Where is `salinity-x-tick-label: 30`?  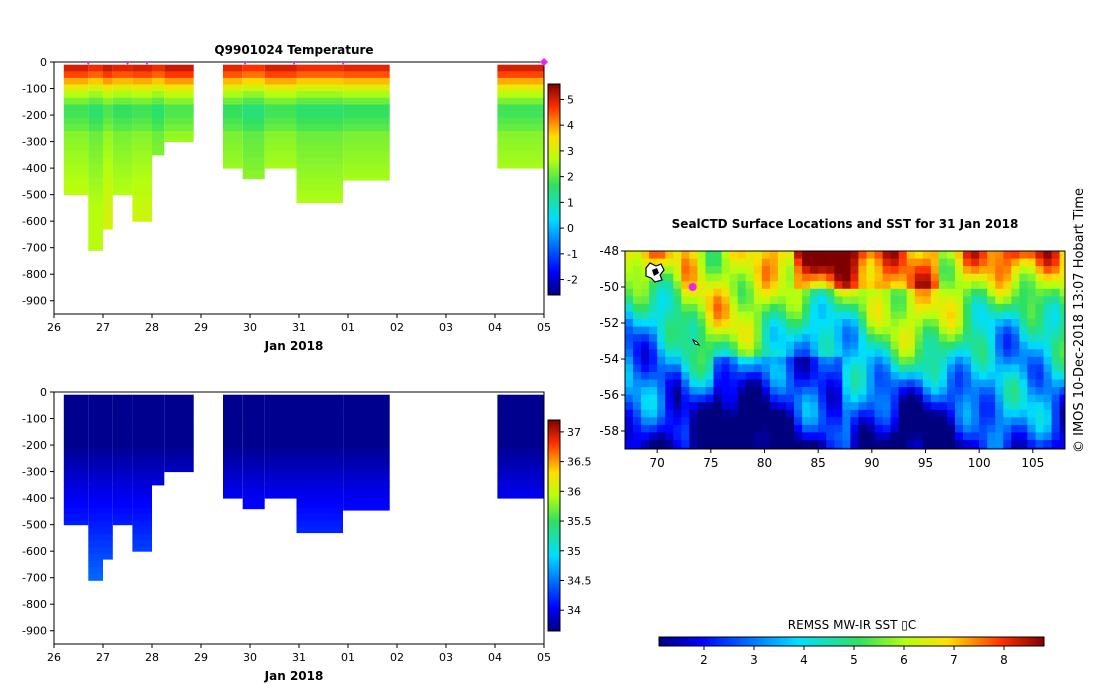 salinity-x-tick-label: 30 is located at coordinates (250, 657).